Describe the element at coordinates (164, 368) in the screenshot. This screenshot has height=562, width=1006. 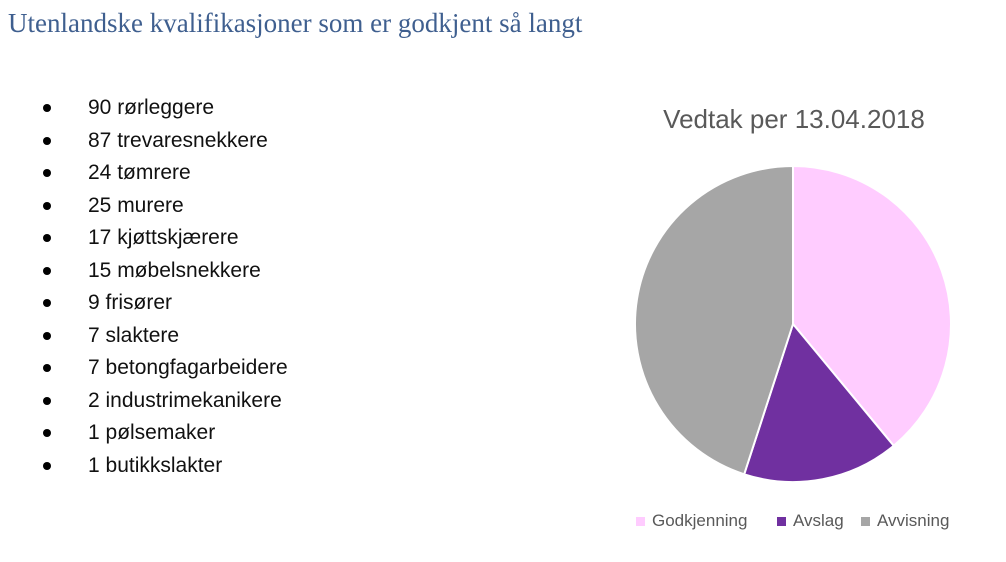
I see `list-item: 7 betongfagarbeidere` at that location.